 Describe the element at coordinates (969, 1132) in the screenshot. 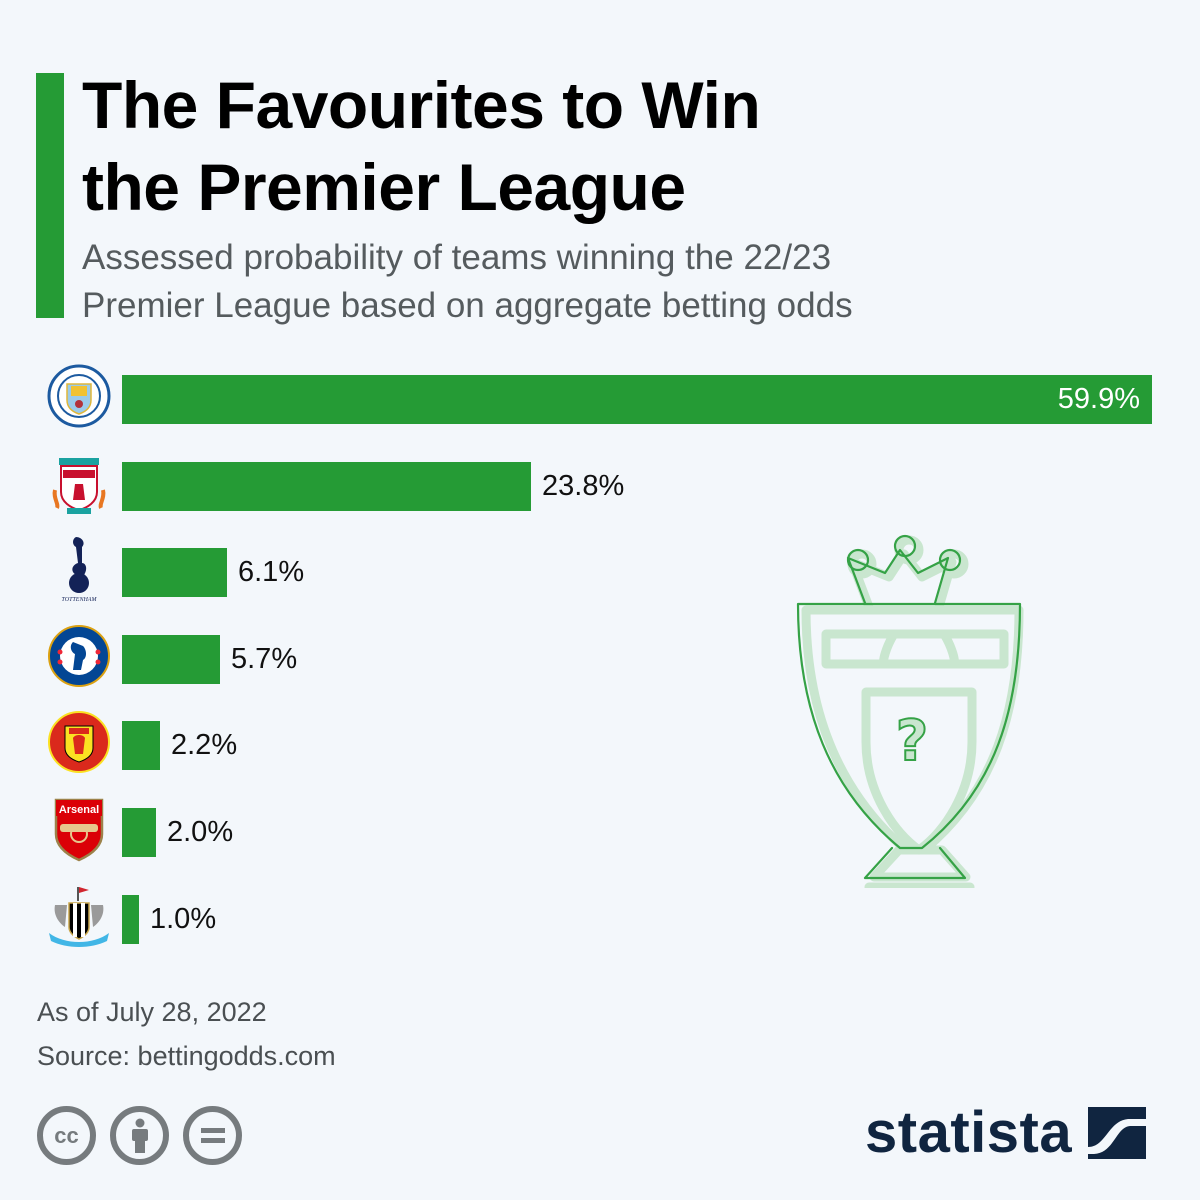

I see `statista-wordmark: statista` at that location.